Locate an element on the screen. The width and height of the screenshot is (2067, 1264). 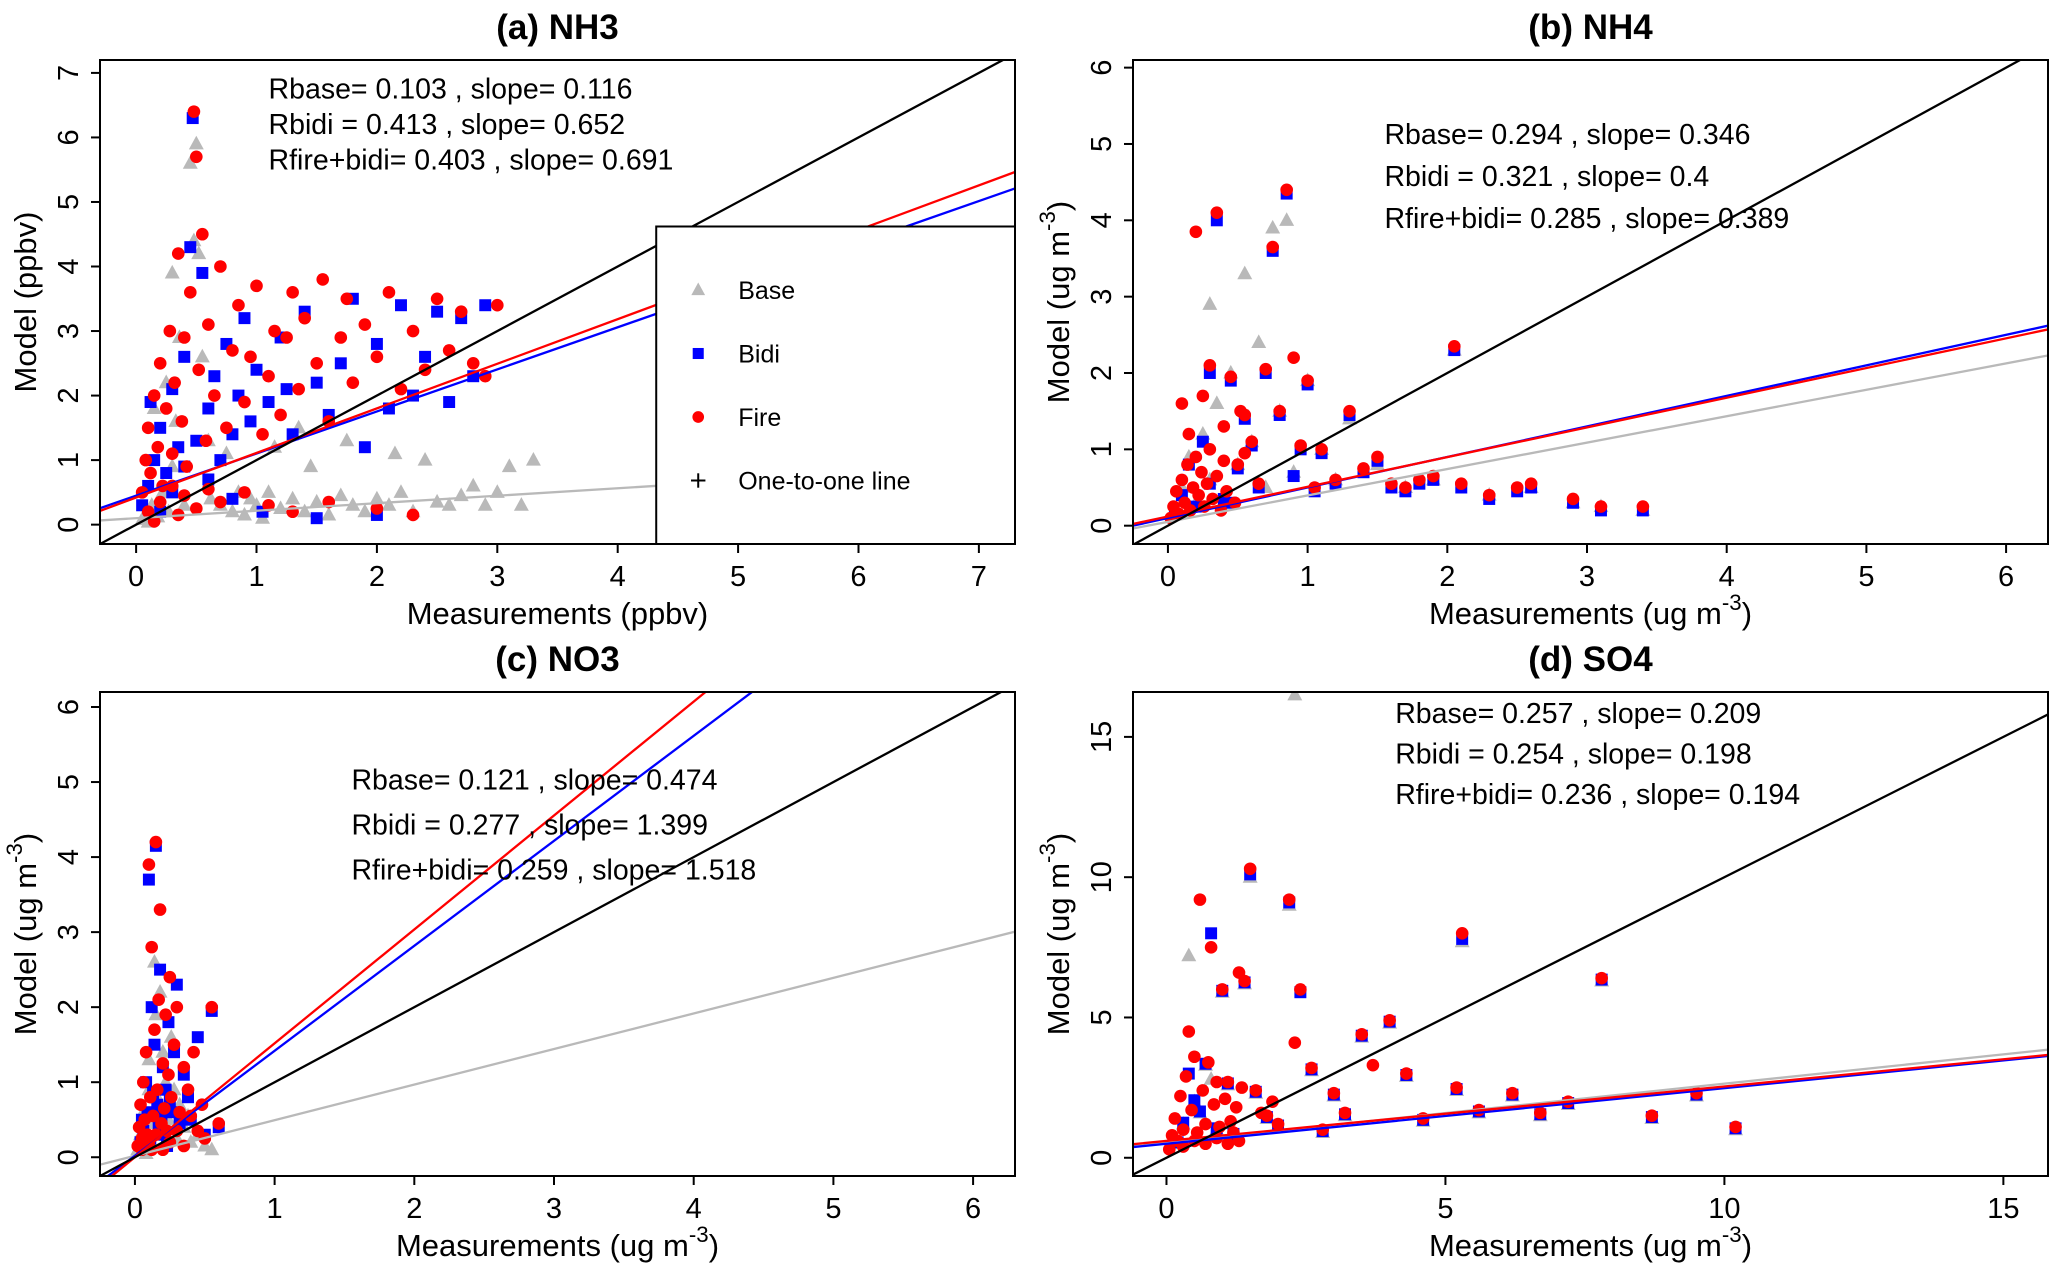
x-tick-label: 10 is located at coordinates (1724, 1209).